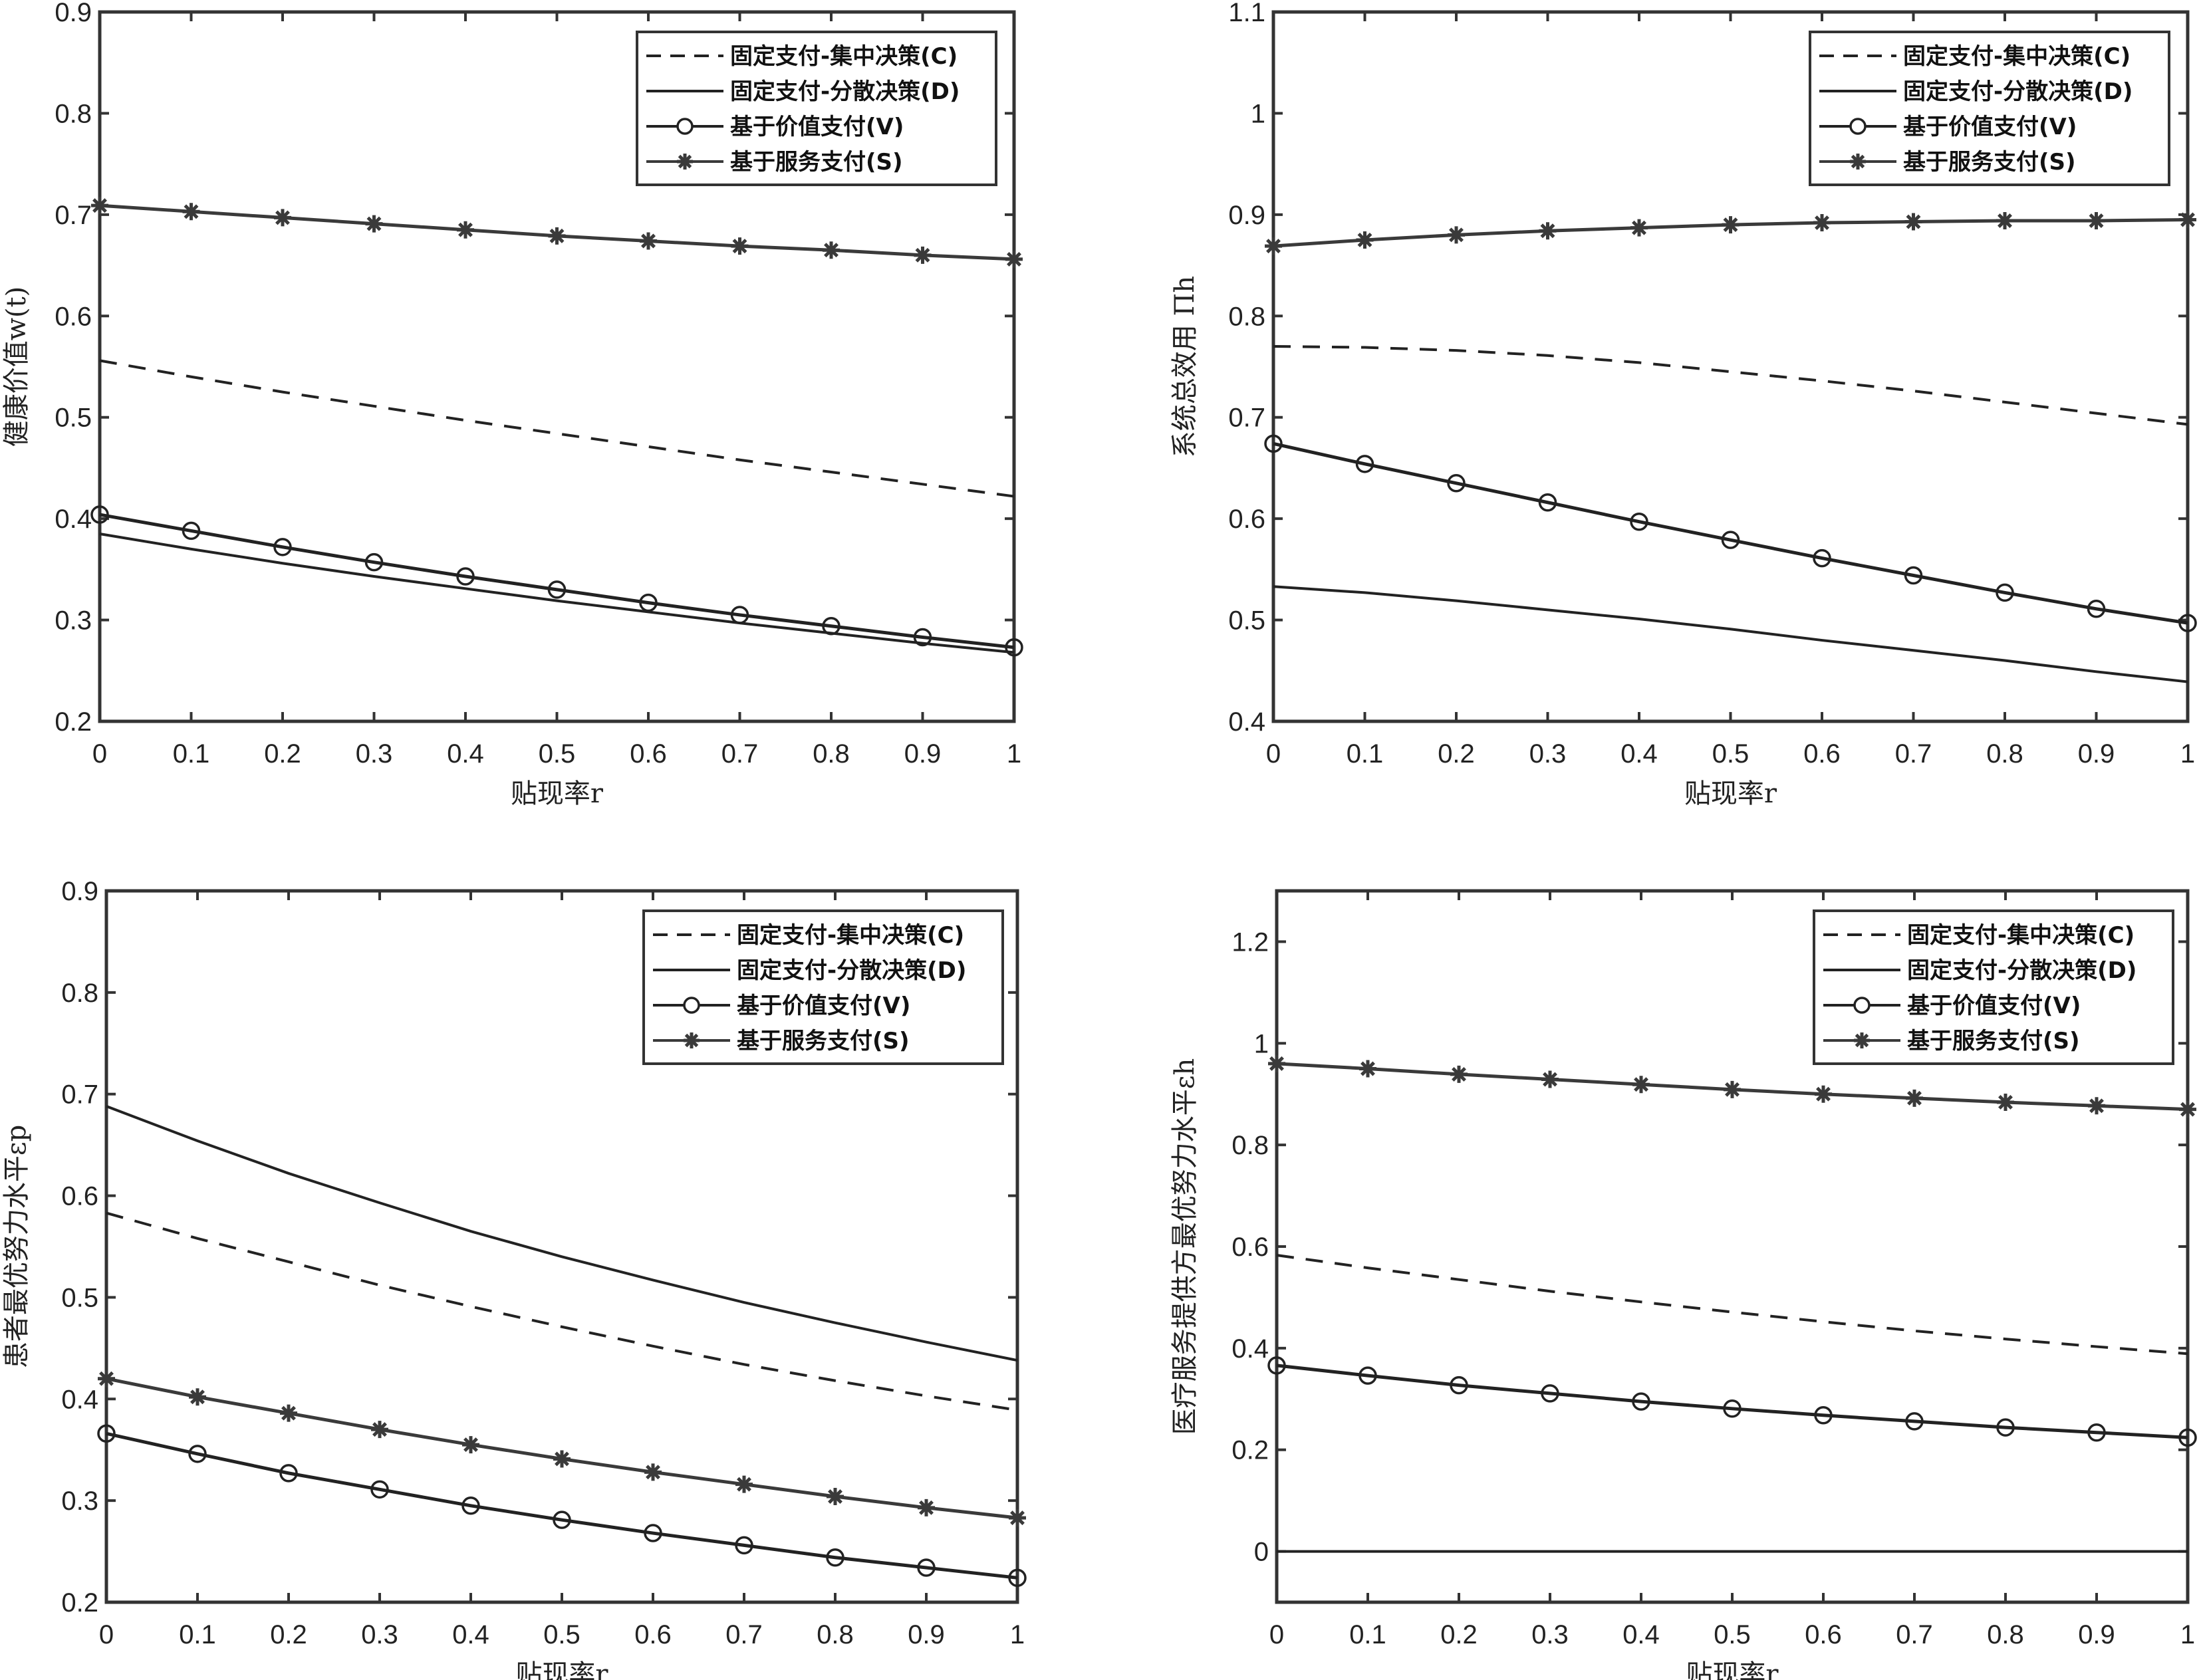 This screenshot has width=2199, height=1680. Describe the element at coordinates (1246, 418) in the screenshot. I see `y-tick-label: 0.7` at that location.